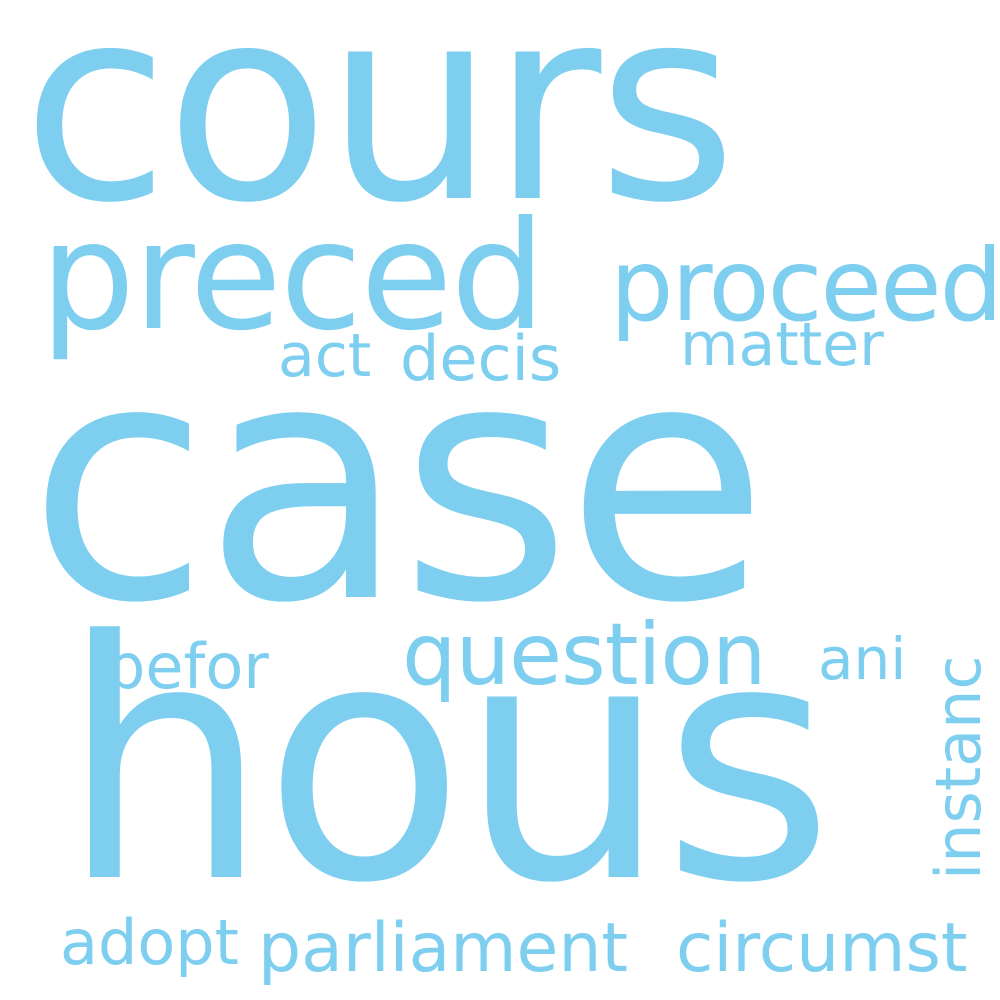 This screenshot has height=1000, width=1000. Describe the element at coordinates (822, 948) in the screenshot. I see `word-circumst: circumst` at that location.